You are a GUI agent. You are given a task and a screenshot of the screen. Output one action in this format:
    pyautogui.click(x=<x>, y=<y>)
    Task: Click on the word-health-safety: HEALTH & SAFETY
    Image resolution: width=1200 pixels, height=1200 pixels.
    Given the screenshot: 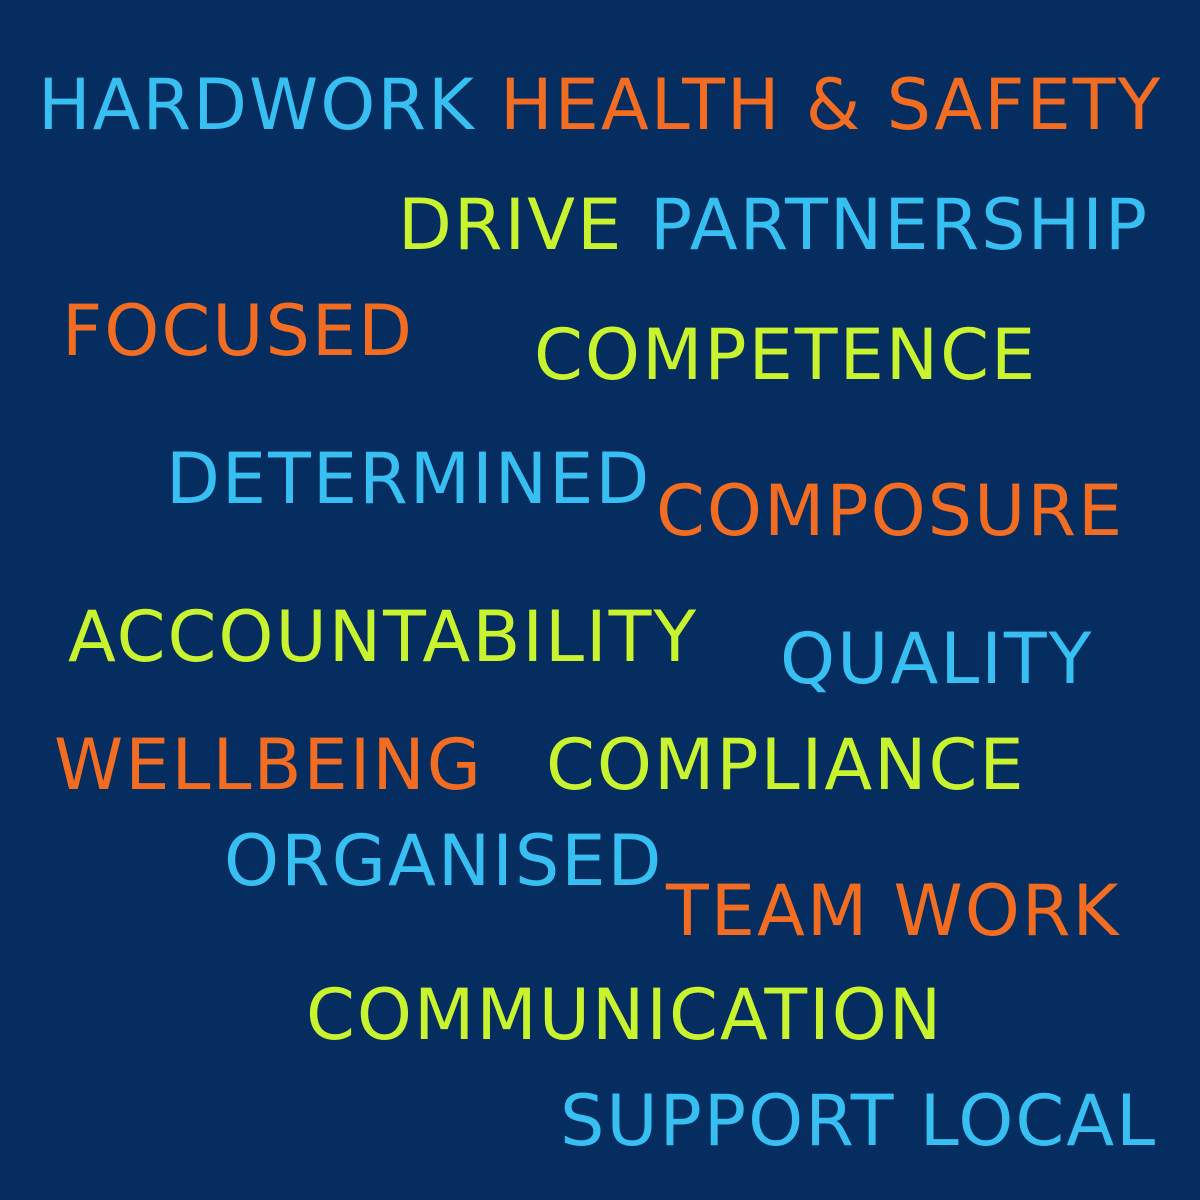 What is the action you would take?
    pyautogui.click(x=831, y=105)
    